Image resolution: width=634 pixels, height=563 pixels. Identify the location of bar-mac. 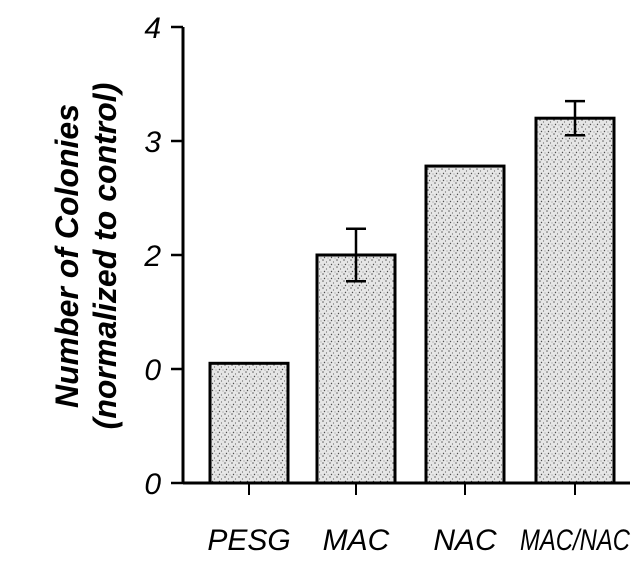
(356, 369).